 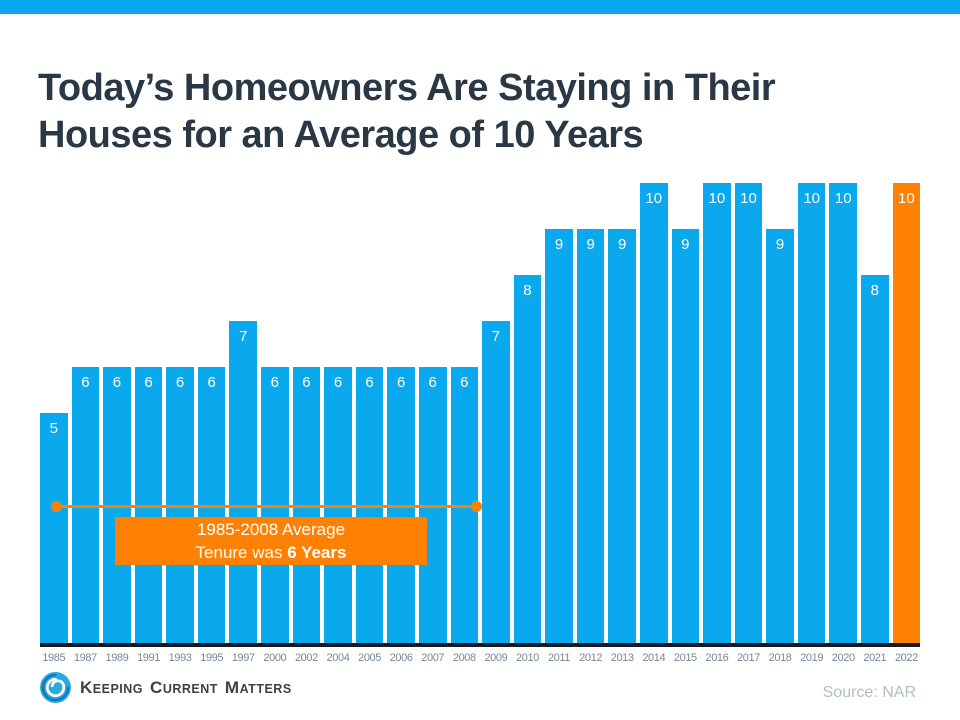 What do you see at coordinates (266, 506) in the screenshot?
I see `average-span-line` at bounding box center [266, 506].